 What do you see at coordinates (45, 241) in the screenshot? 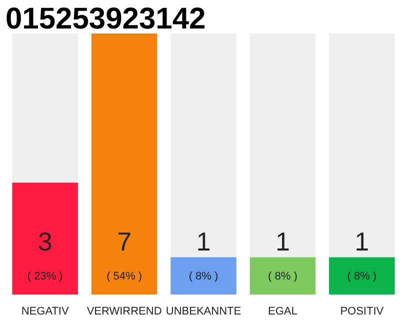
I see `data-label: 3` at bounding box center [45, 241].